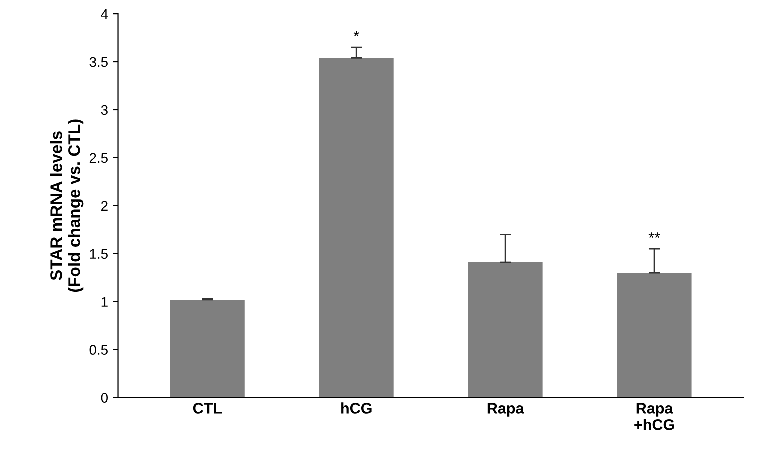  Describe the element at coordinates (654, 416) in the screenshot. I see `x-tick-label: Rapa +hCG` at that location.